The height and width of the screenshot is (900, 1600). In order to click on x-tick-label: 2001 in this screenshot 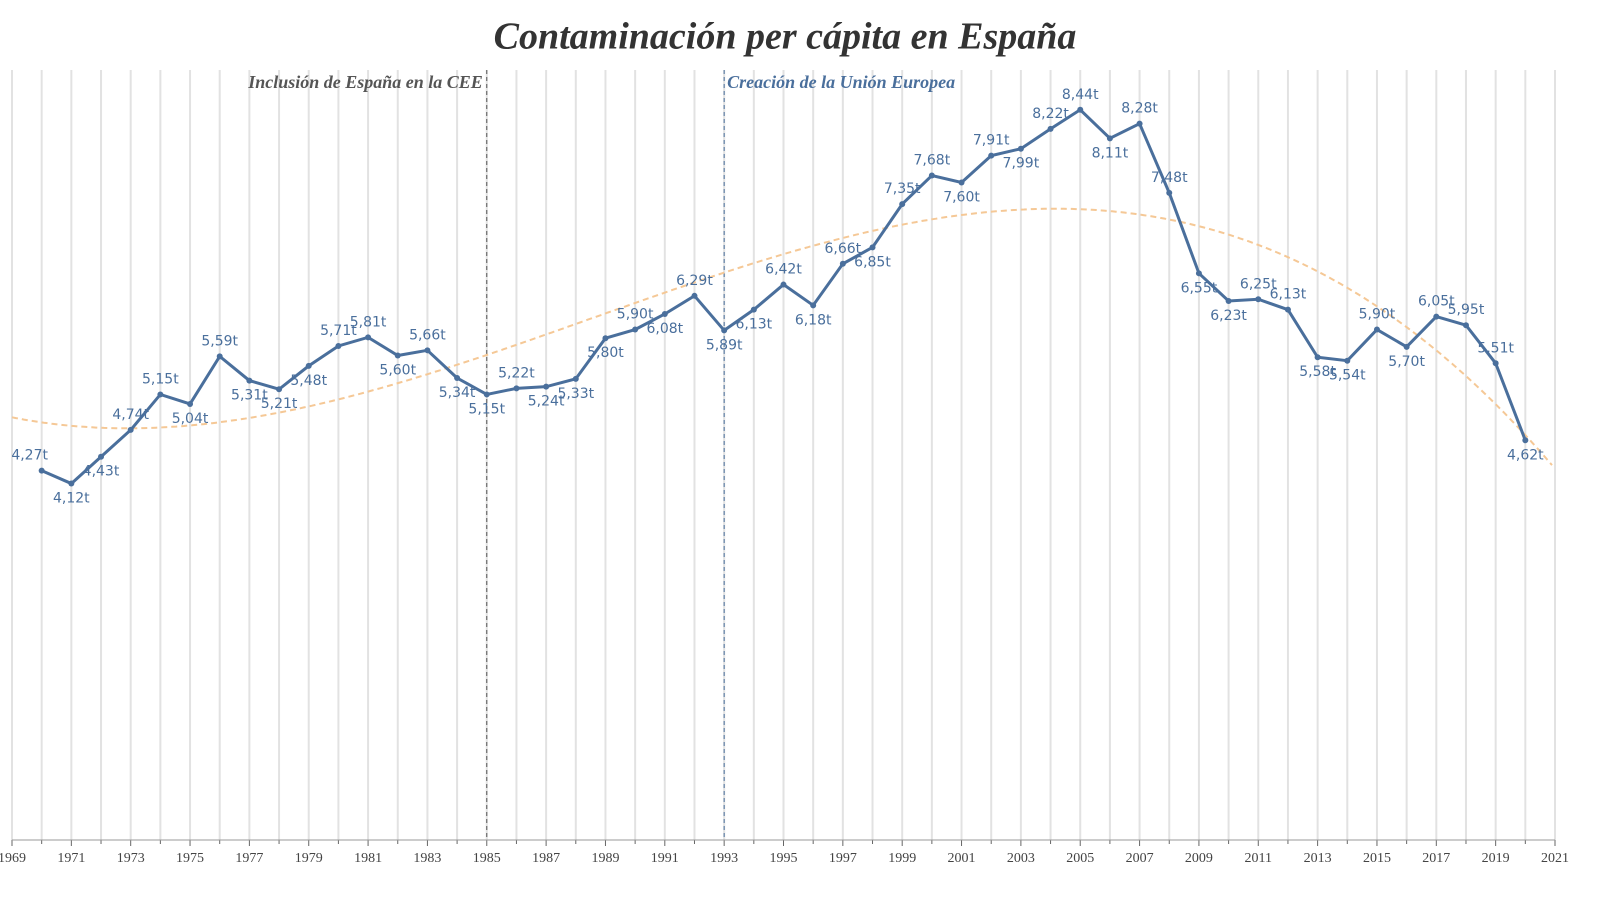, I will do `click(962, 858)`.